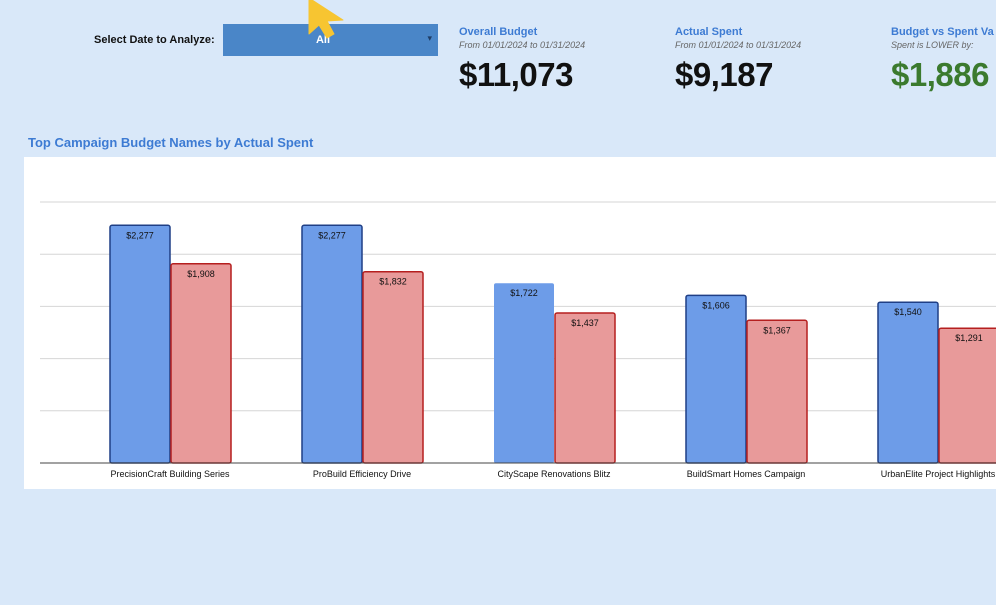  I want to click on data-label: $1,437, so click(585, 323).